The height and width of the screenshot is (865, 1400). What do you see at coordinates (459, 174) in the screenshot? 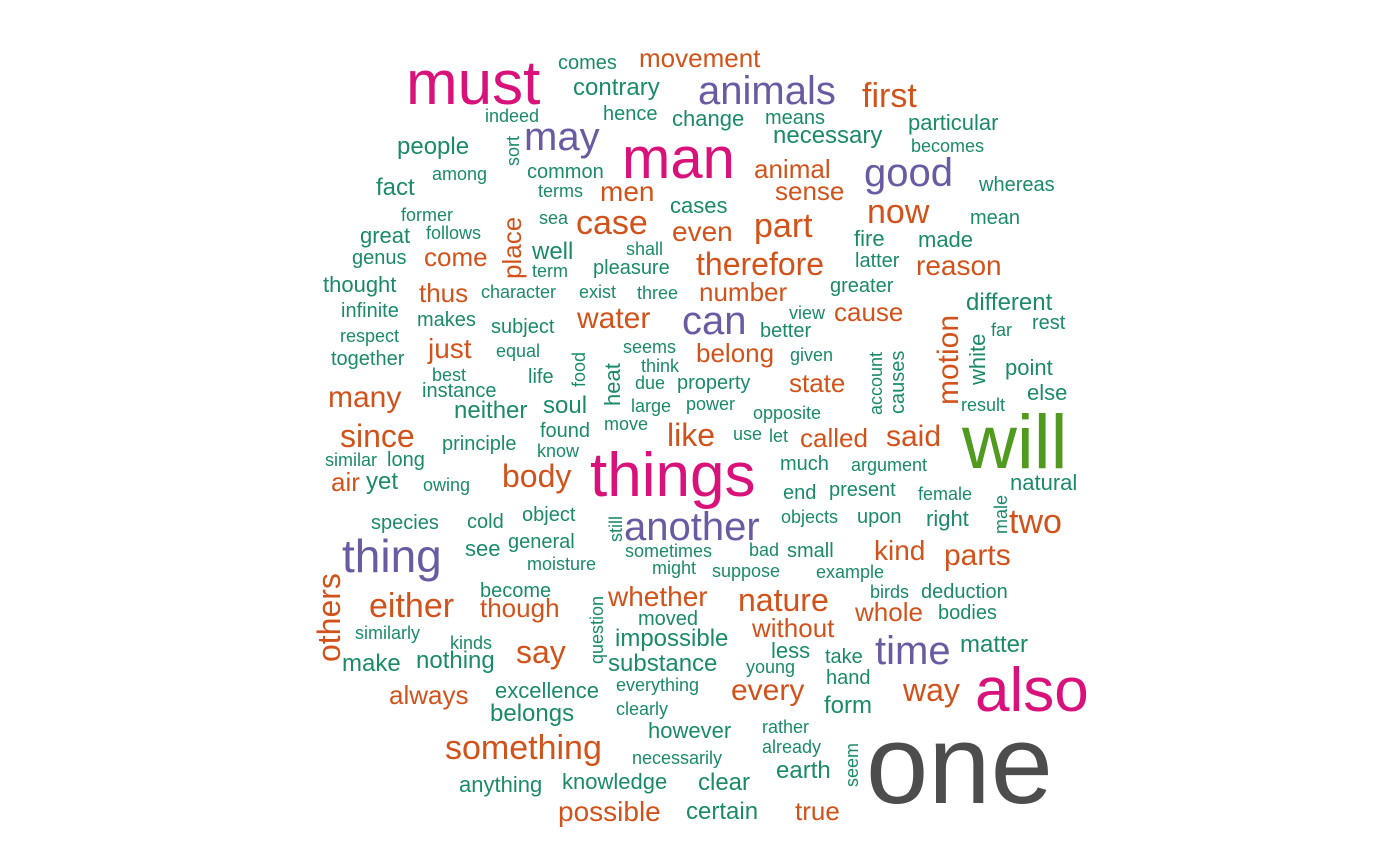
I see `word-among: among` at bounding box center [459, 174].